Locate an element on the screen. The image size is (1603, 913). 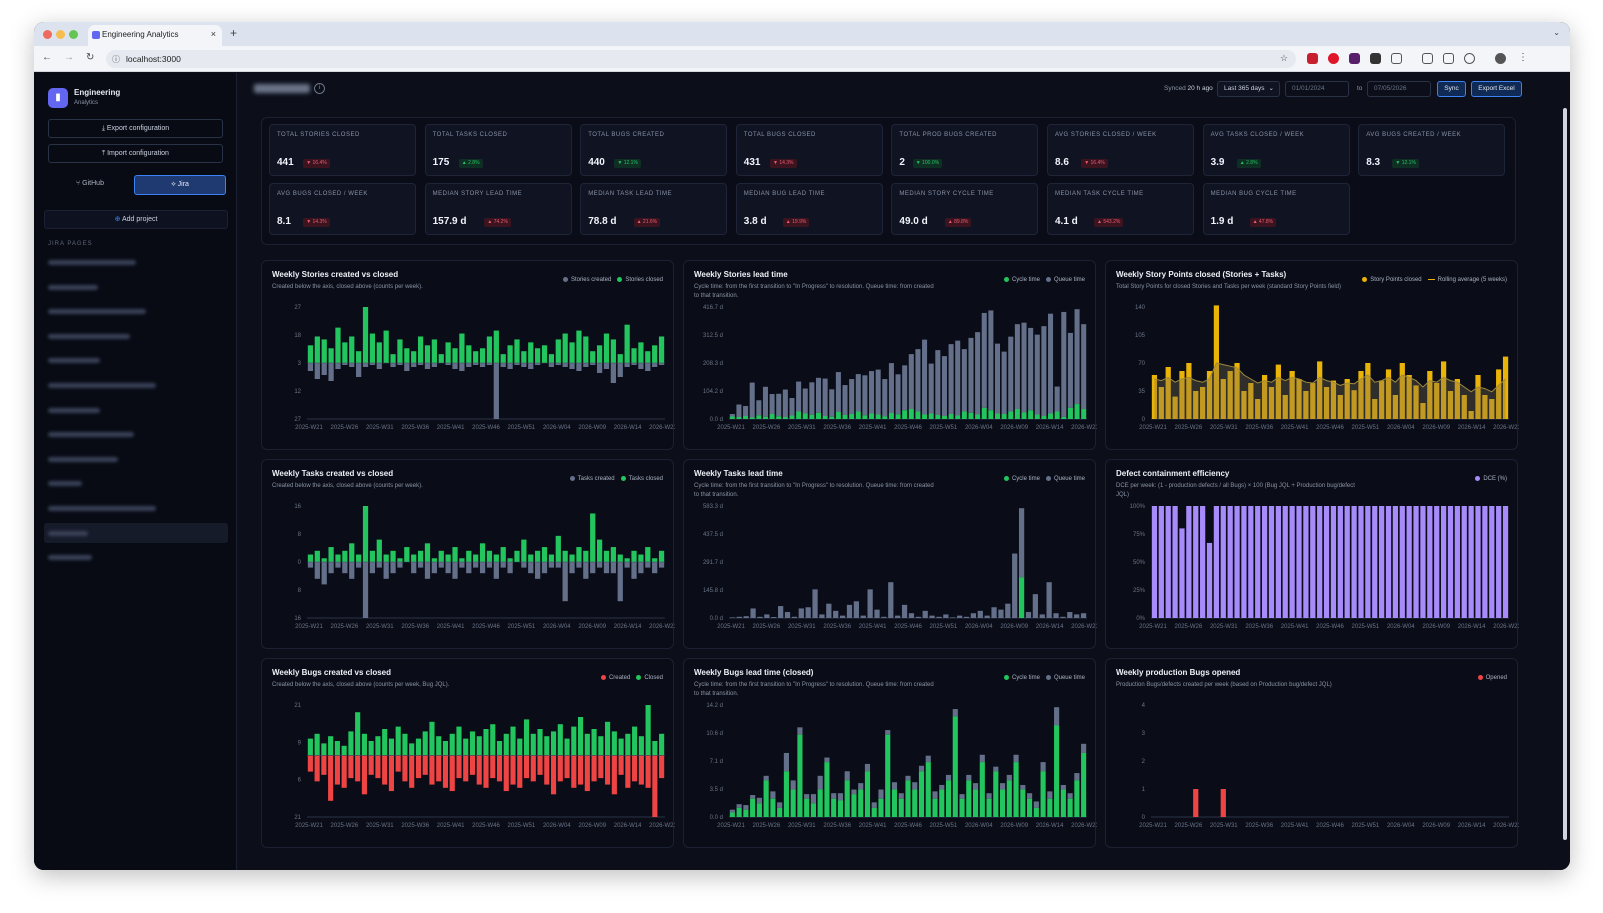
legend-item: Queue time is located at coordinates (1065, 479).